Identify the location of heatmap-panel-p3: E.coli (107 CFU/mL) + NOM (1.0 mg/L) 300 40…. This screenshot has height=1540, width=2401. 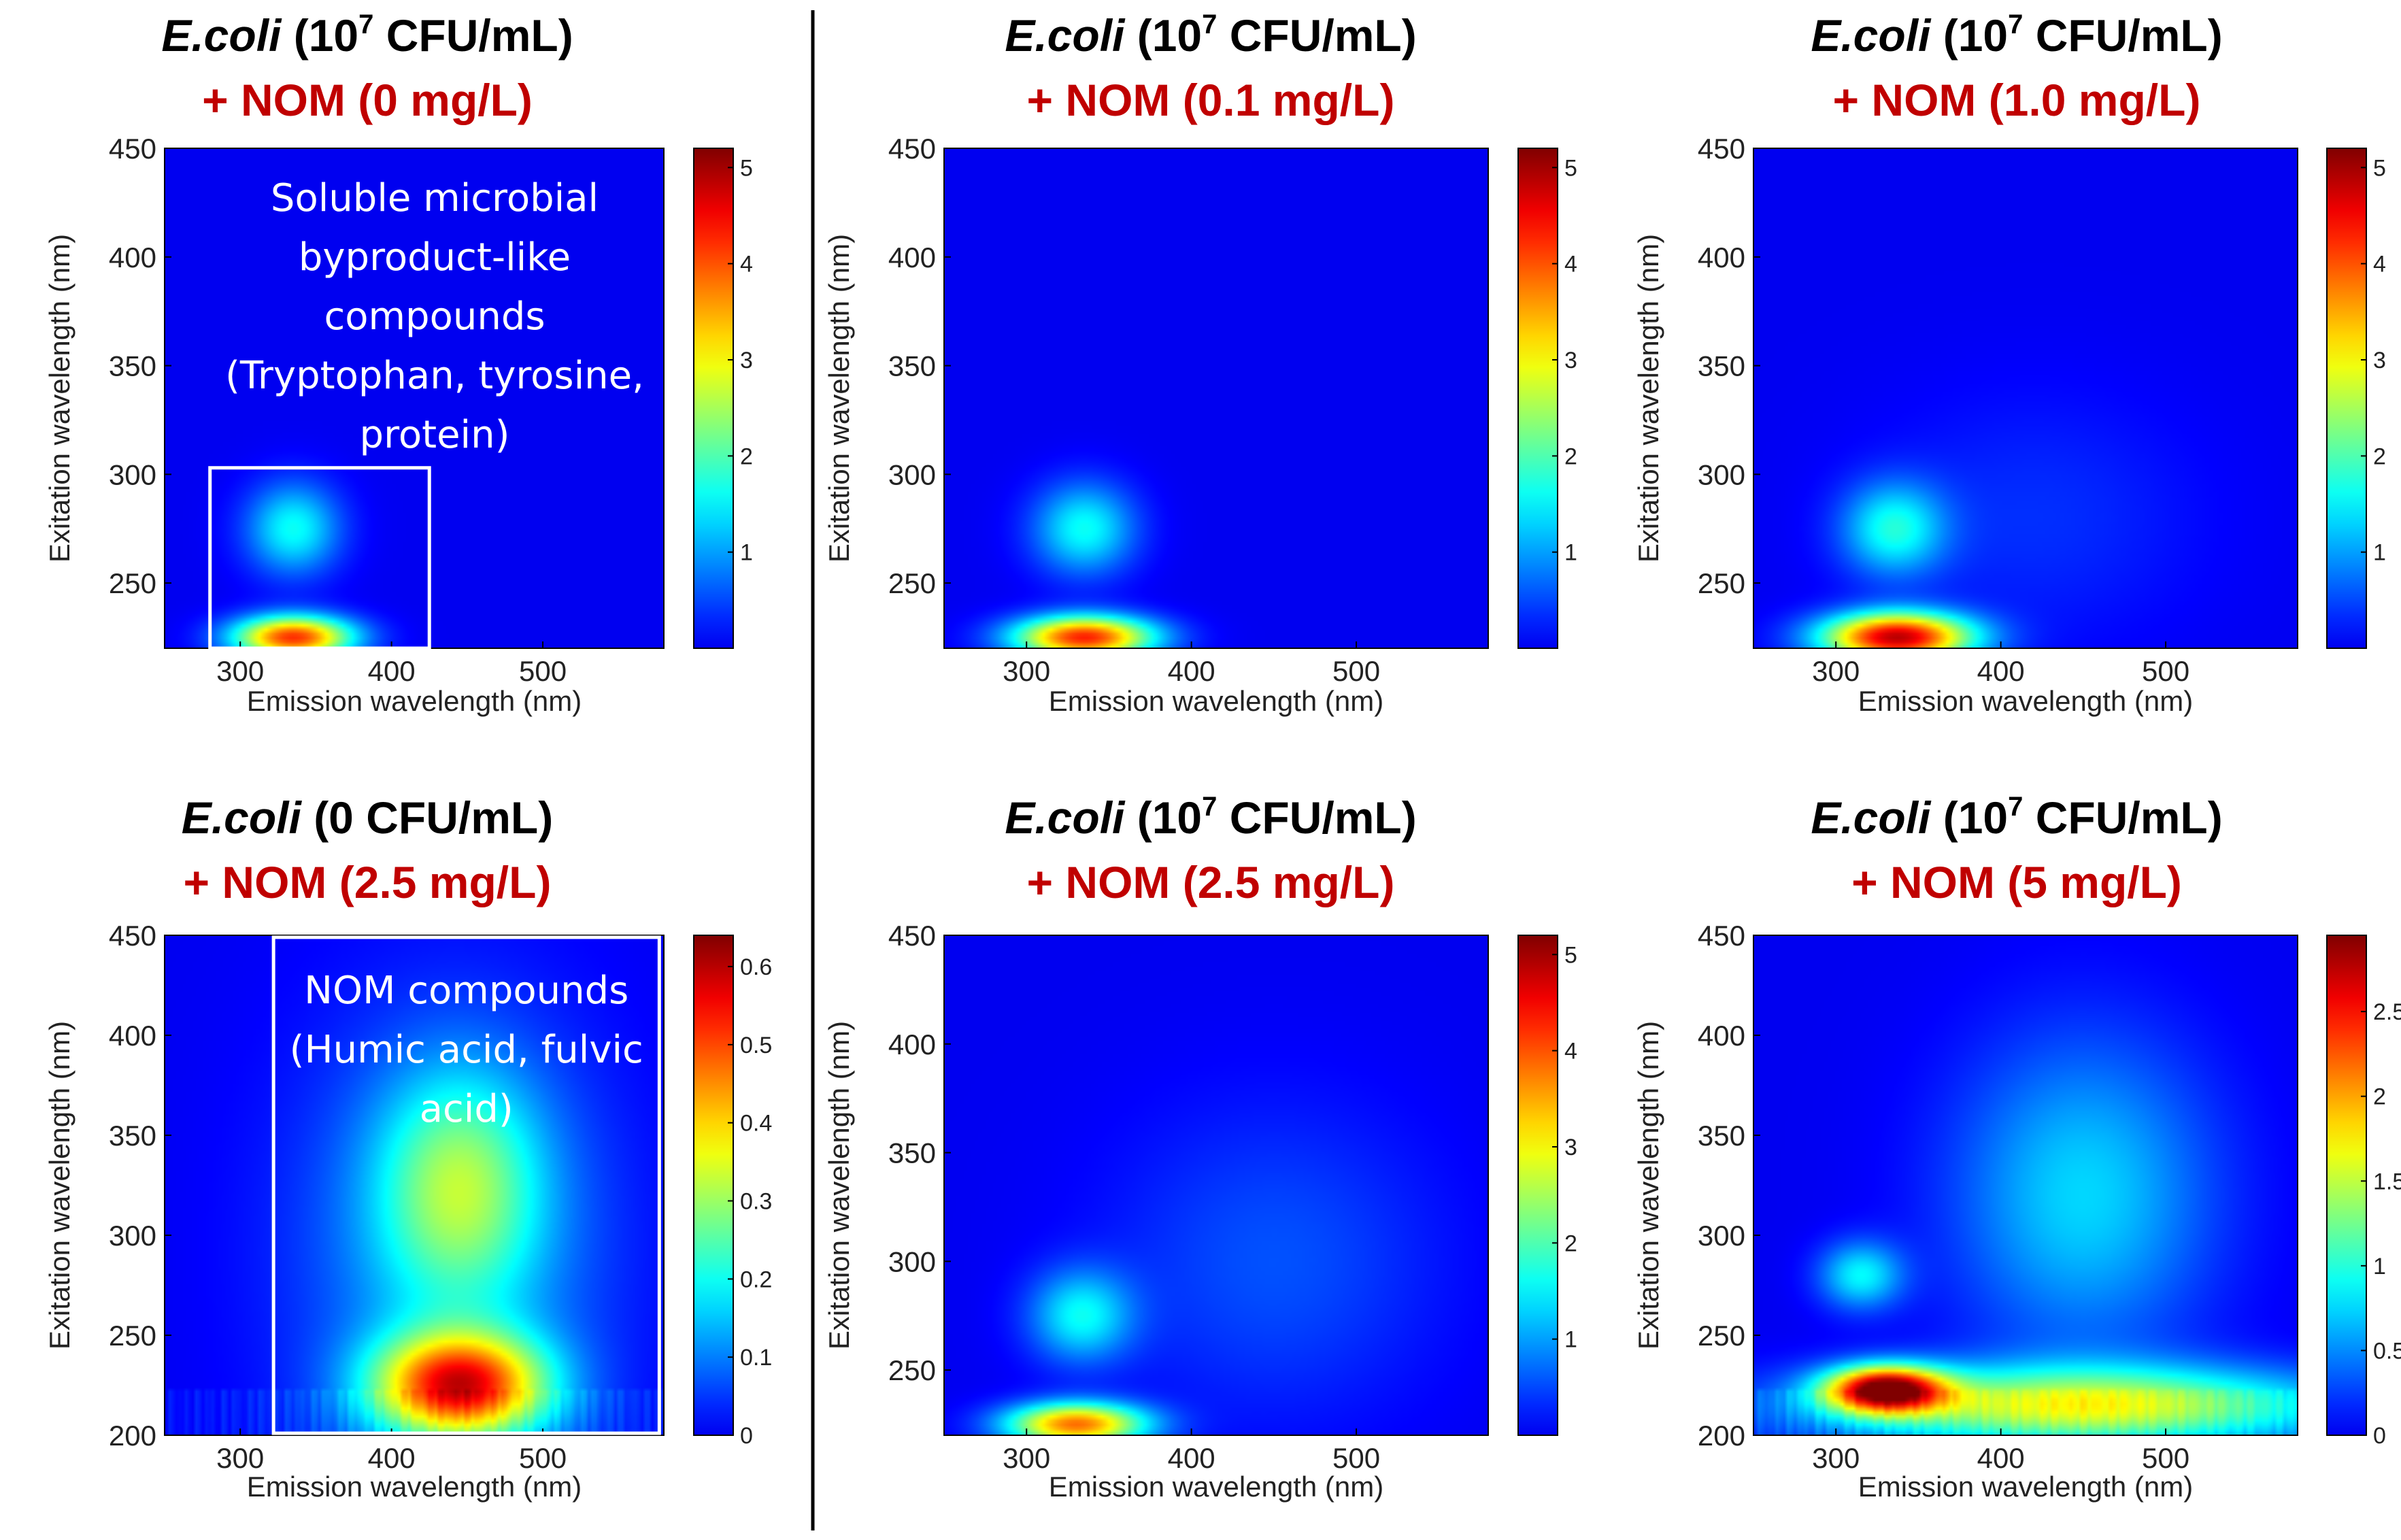
(2009, 363).